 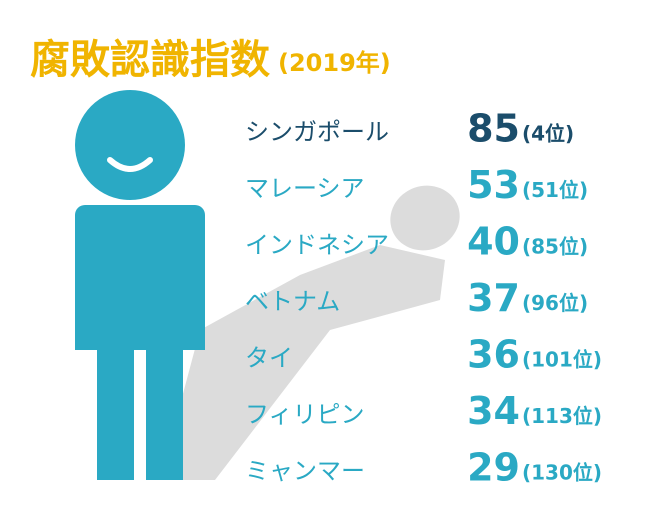 I want to click on rank: (96位), so click(x=555, y=303).